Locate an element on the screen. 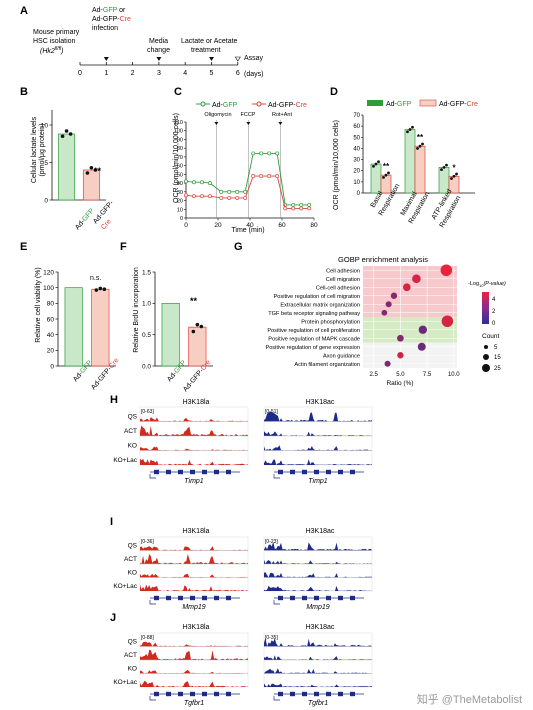 The height and width of the screenshot is (710, 533). y-tick-label: 0.5 is located at coordinates (146, 335).